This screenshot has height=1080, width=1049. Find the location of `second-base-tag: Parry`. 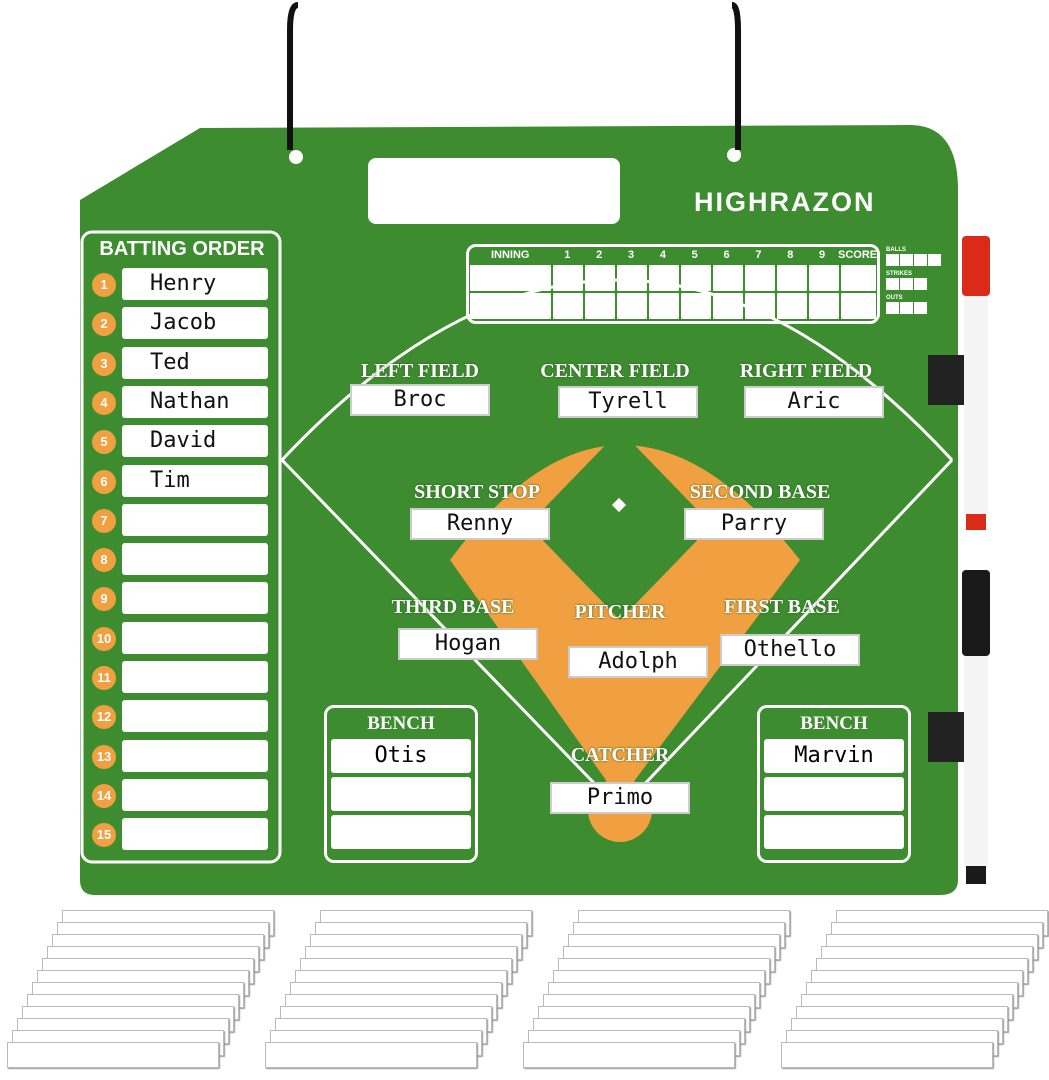

second-base-tag: Parry is located at coordinates (754, 524).